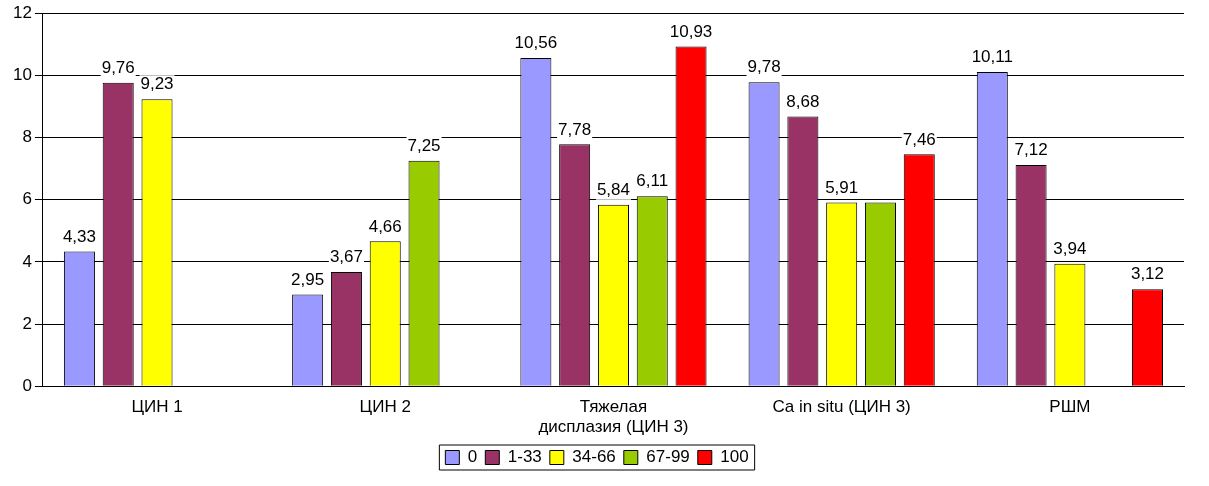 The image size is (1209, 486). What do you see at coordinates (308, 279) in the screenshot?
I see `data-label: 2,95` at bounding box center [308, 279].